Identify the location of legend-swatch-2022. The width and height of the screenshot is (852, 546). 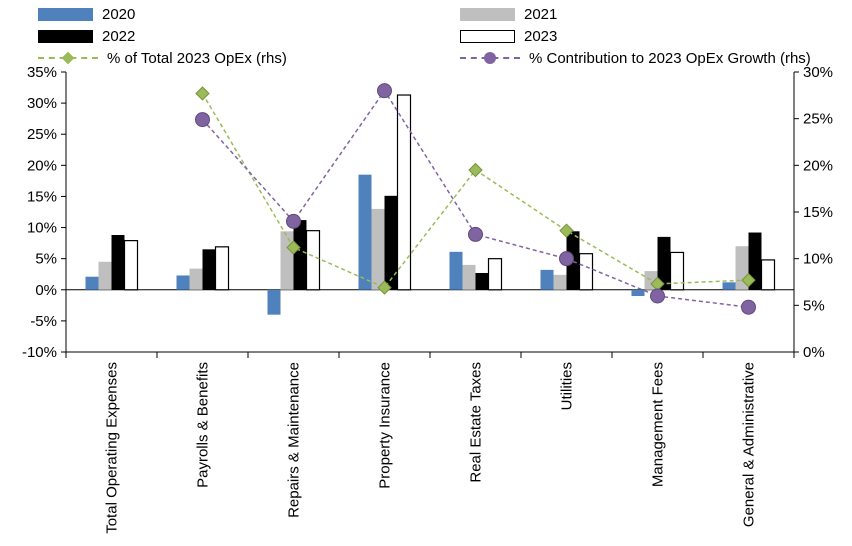
(65, 36).